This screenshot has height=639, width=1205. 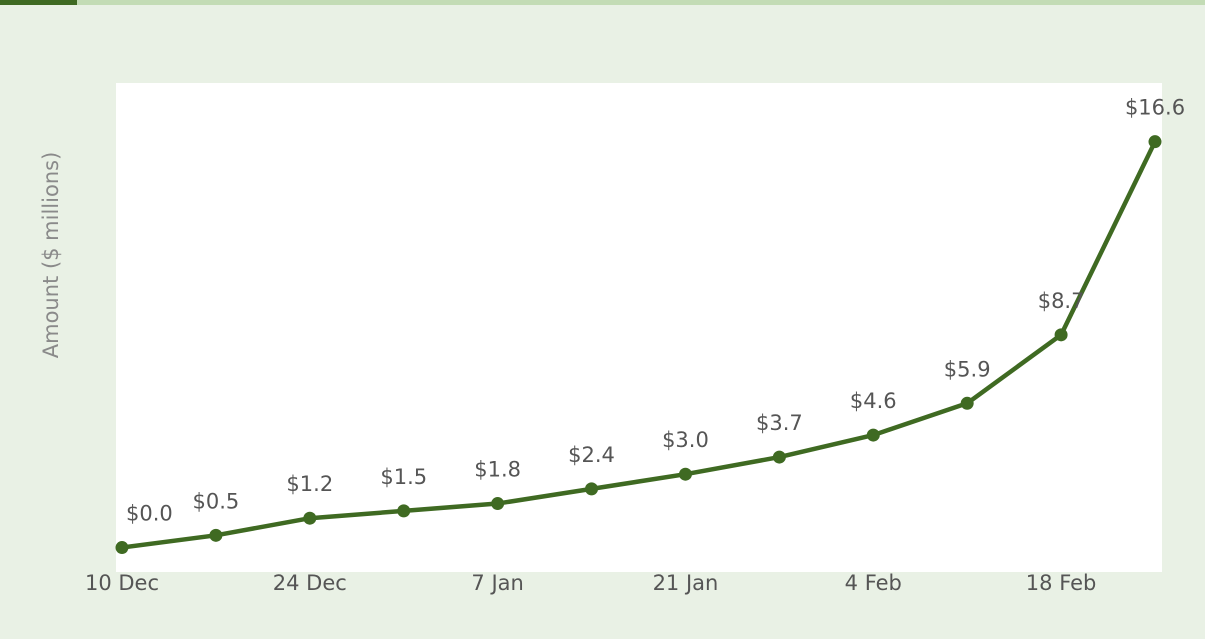 What do you see at coordinates (873, 583) in the screenshot?
I see `x-tick-label: 4 Feb` at bounding box center [873, 583].